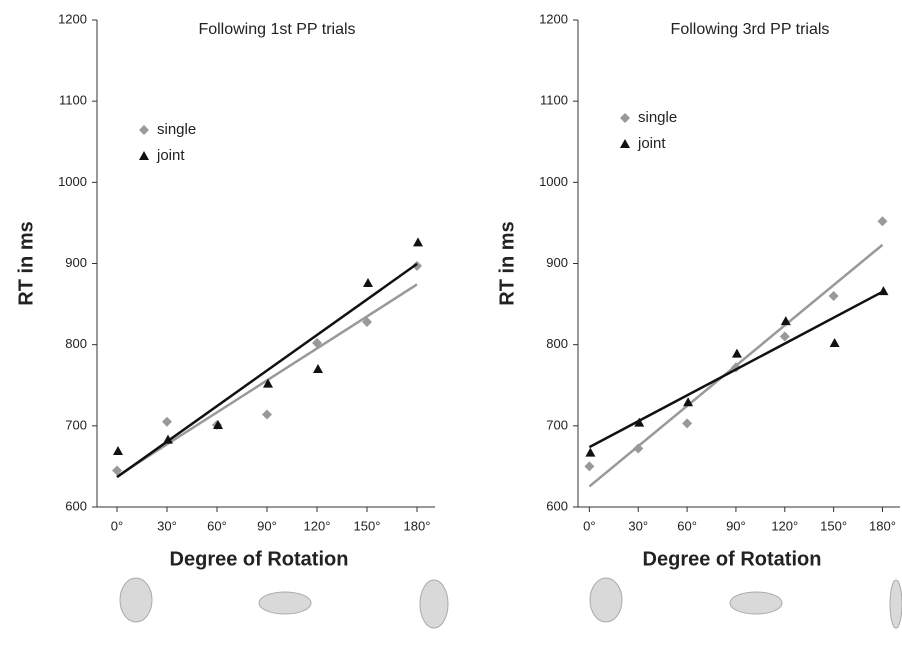  I want to click on hand-icons, so click(510, 603).